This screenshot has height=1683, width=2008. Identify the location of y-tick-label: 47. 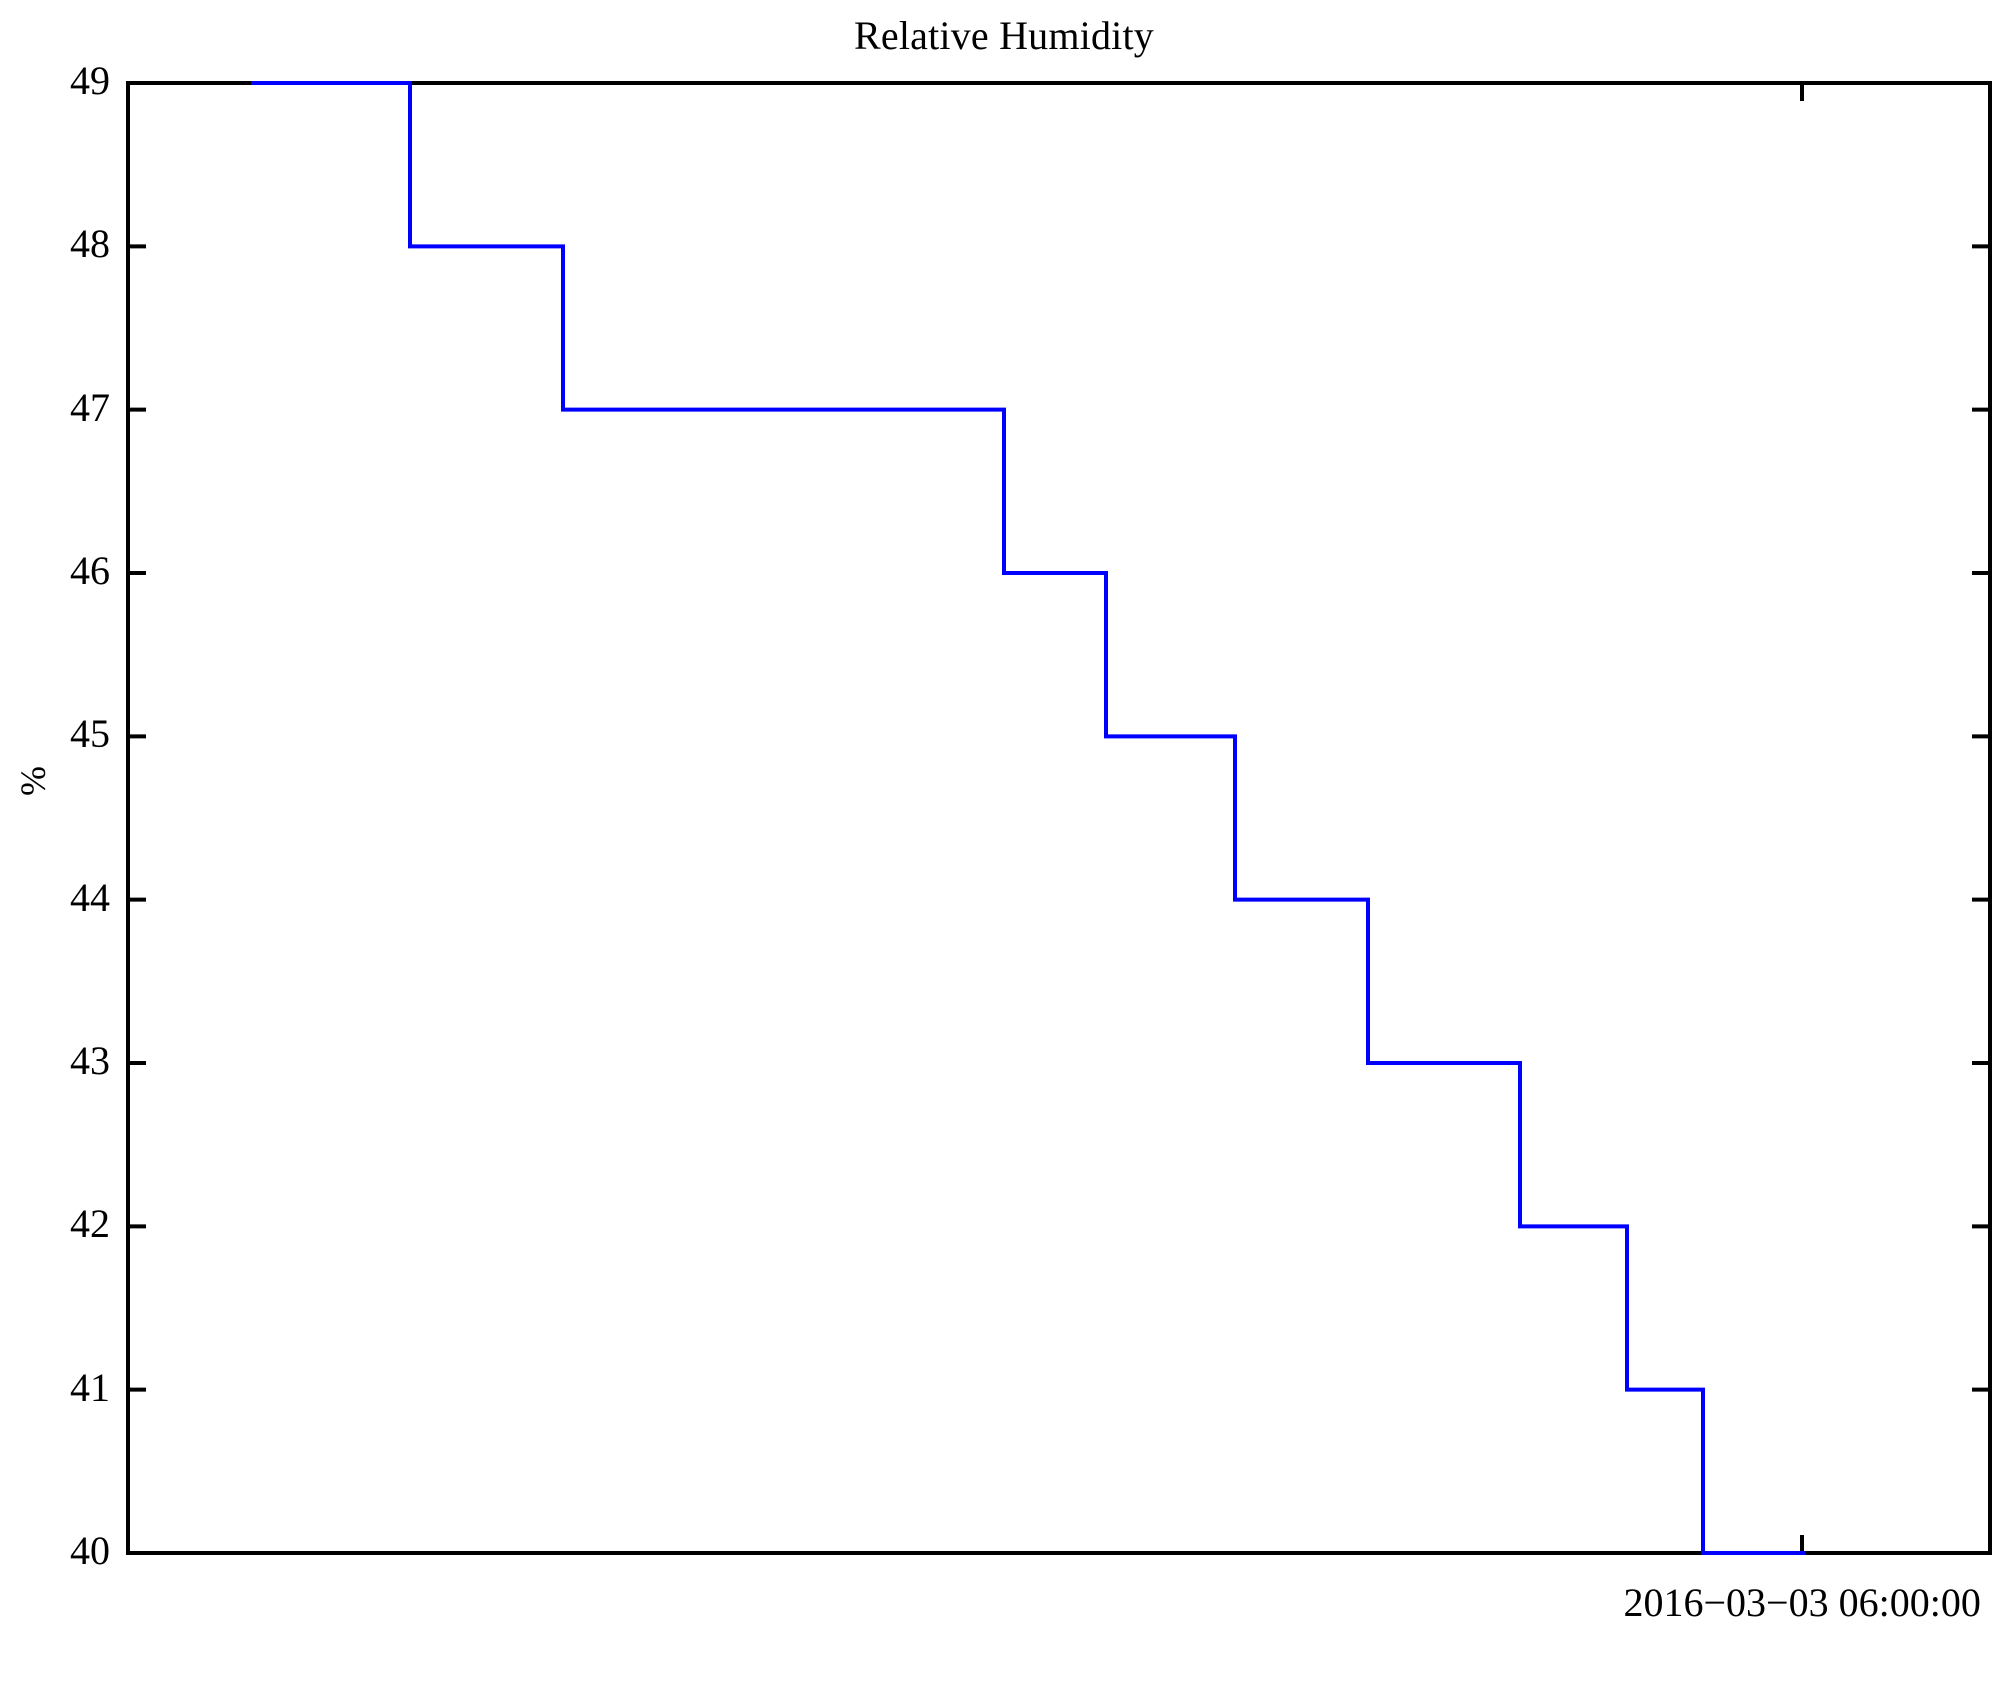
(90, 407).